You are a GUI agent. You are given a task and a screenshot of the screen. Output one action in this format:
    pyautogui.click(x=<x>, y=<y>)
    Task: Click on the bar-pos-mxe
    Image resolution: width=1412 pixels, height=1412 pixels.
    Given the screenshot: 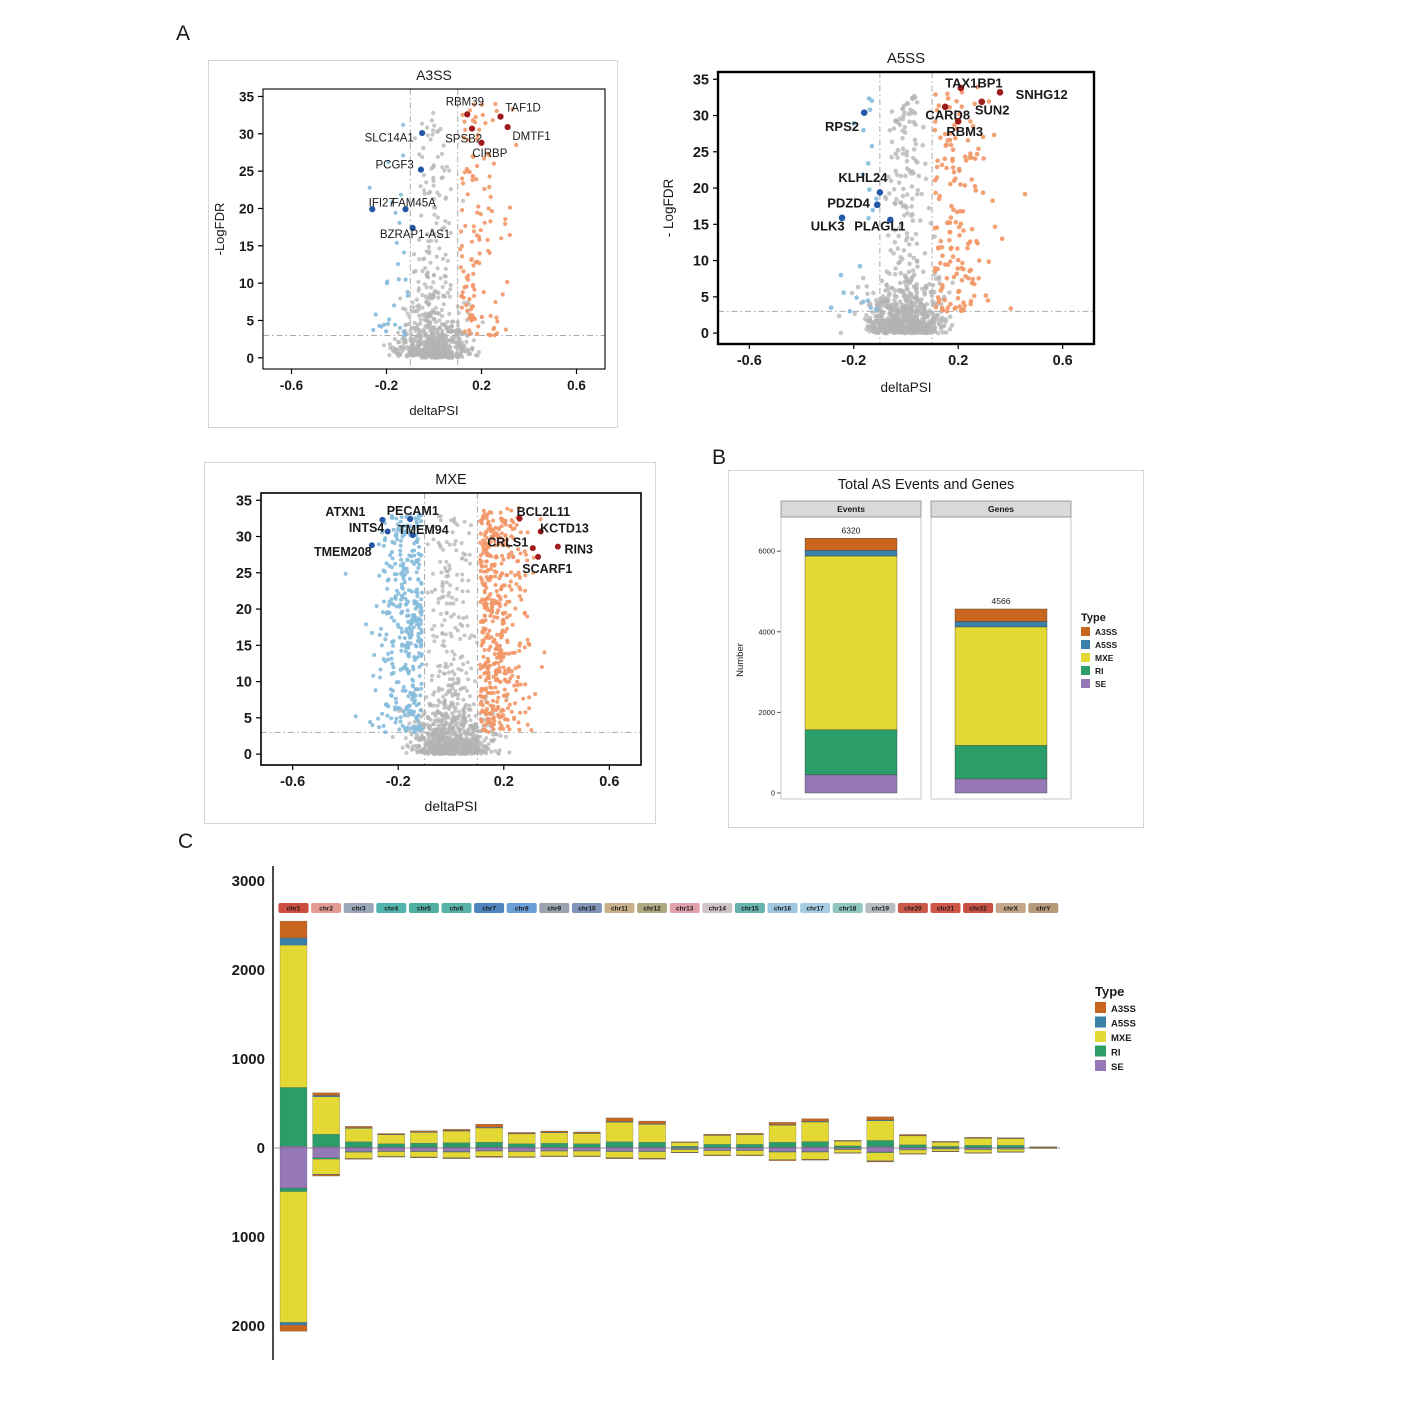 What is the action you would take?
    pyautogui.click(x=750, y=1139)
    